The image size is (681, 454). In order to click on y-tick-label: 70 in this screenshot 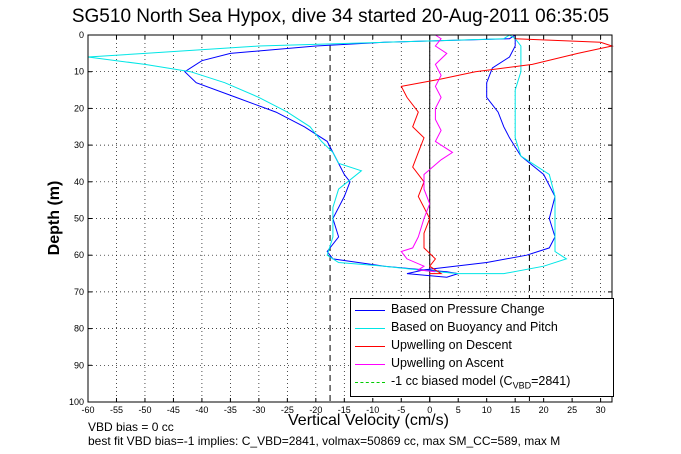, I will do `click(79, 292)`.